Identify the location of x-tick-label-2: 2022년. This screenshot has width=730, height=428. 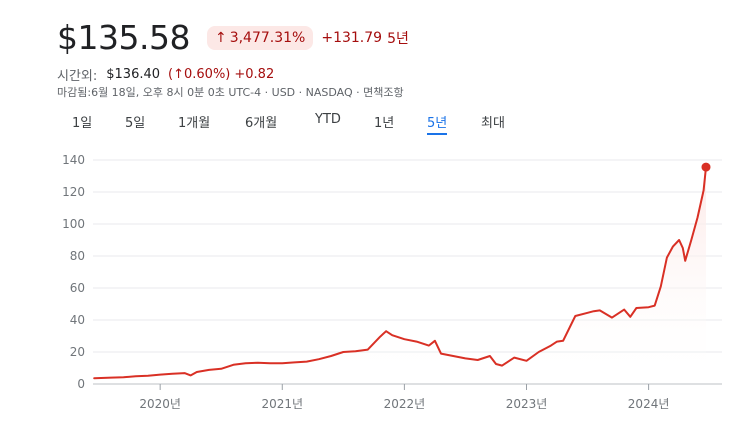
(405, 404).